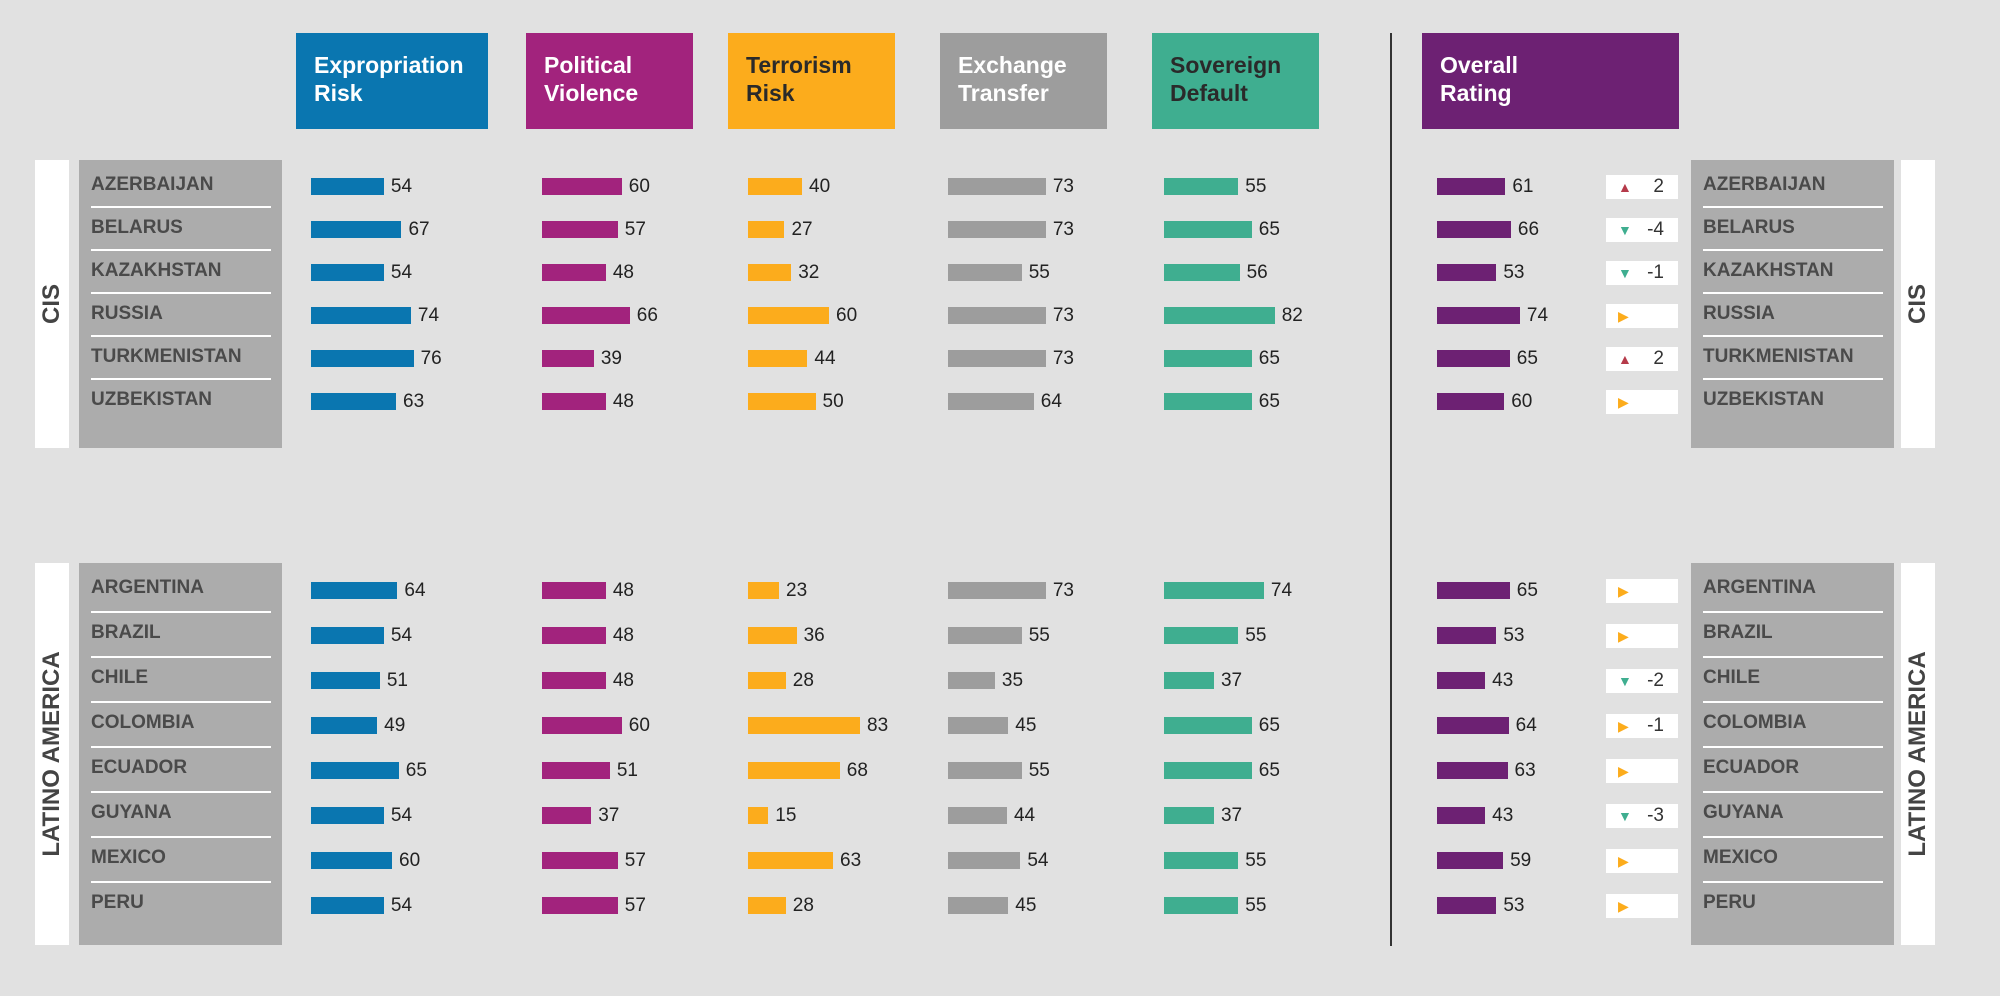  I want to click on value-label-sovereign: 82, so click(1292, 315).